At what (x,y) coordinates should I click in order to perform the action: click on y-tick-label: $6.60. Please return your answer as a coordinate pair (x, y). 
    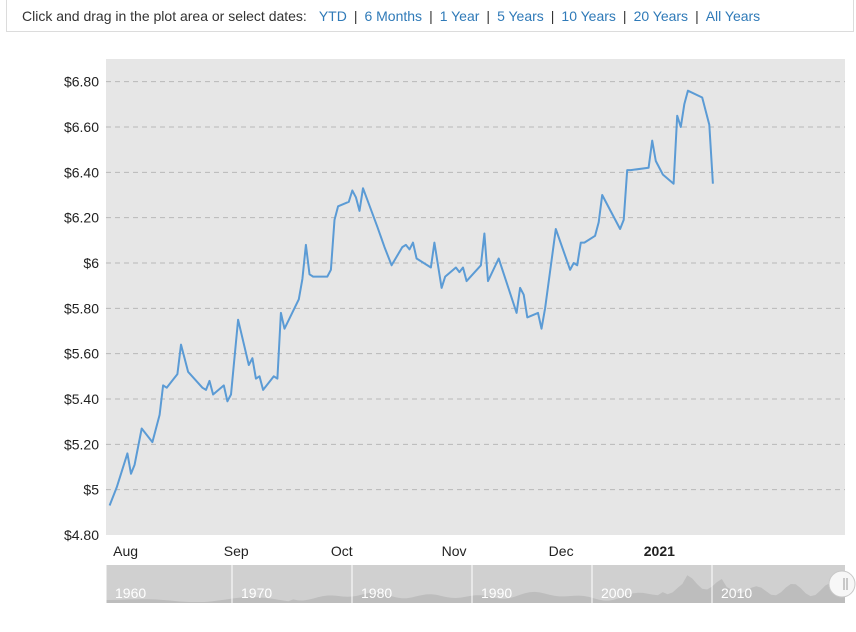
    Looking at the image, I should click on (81, 127).